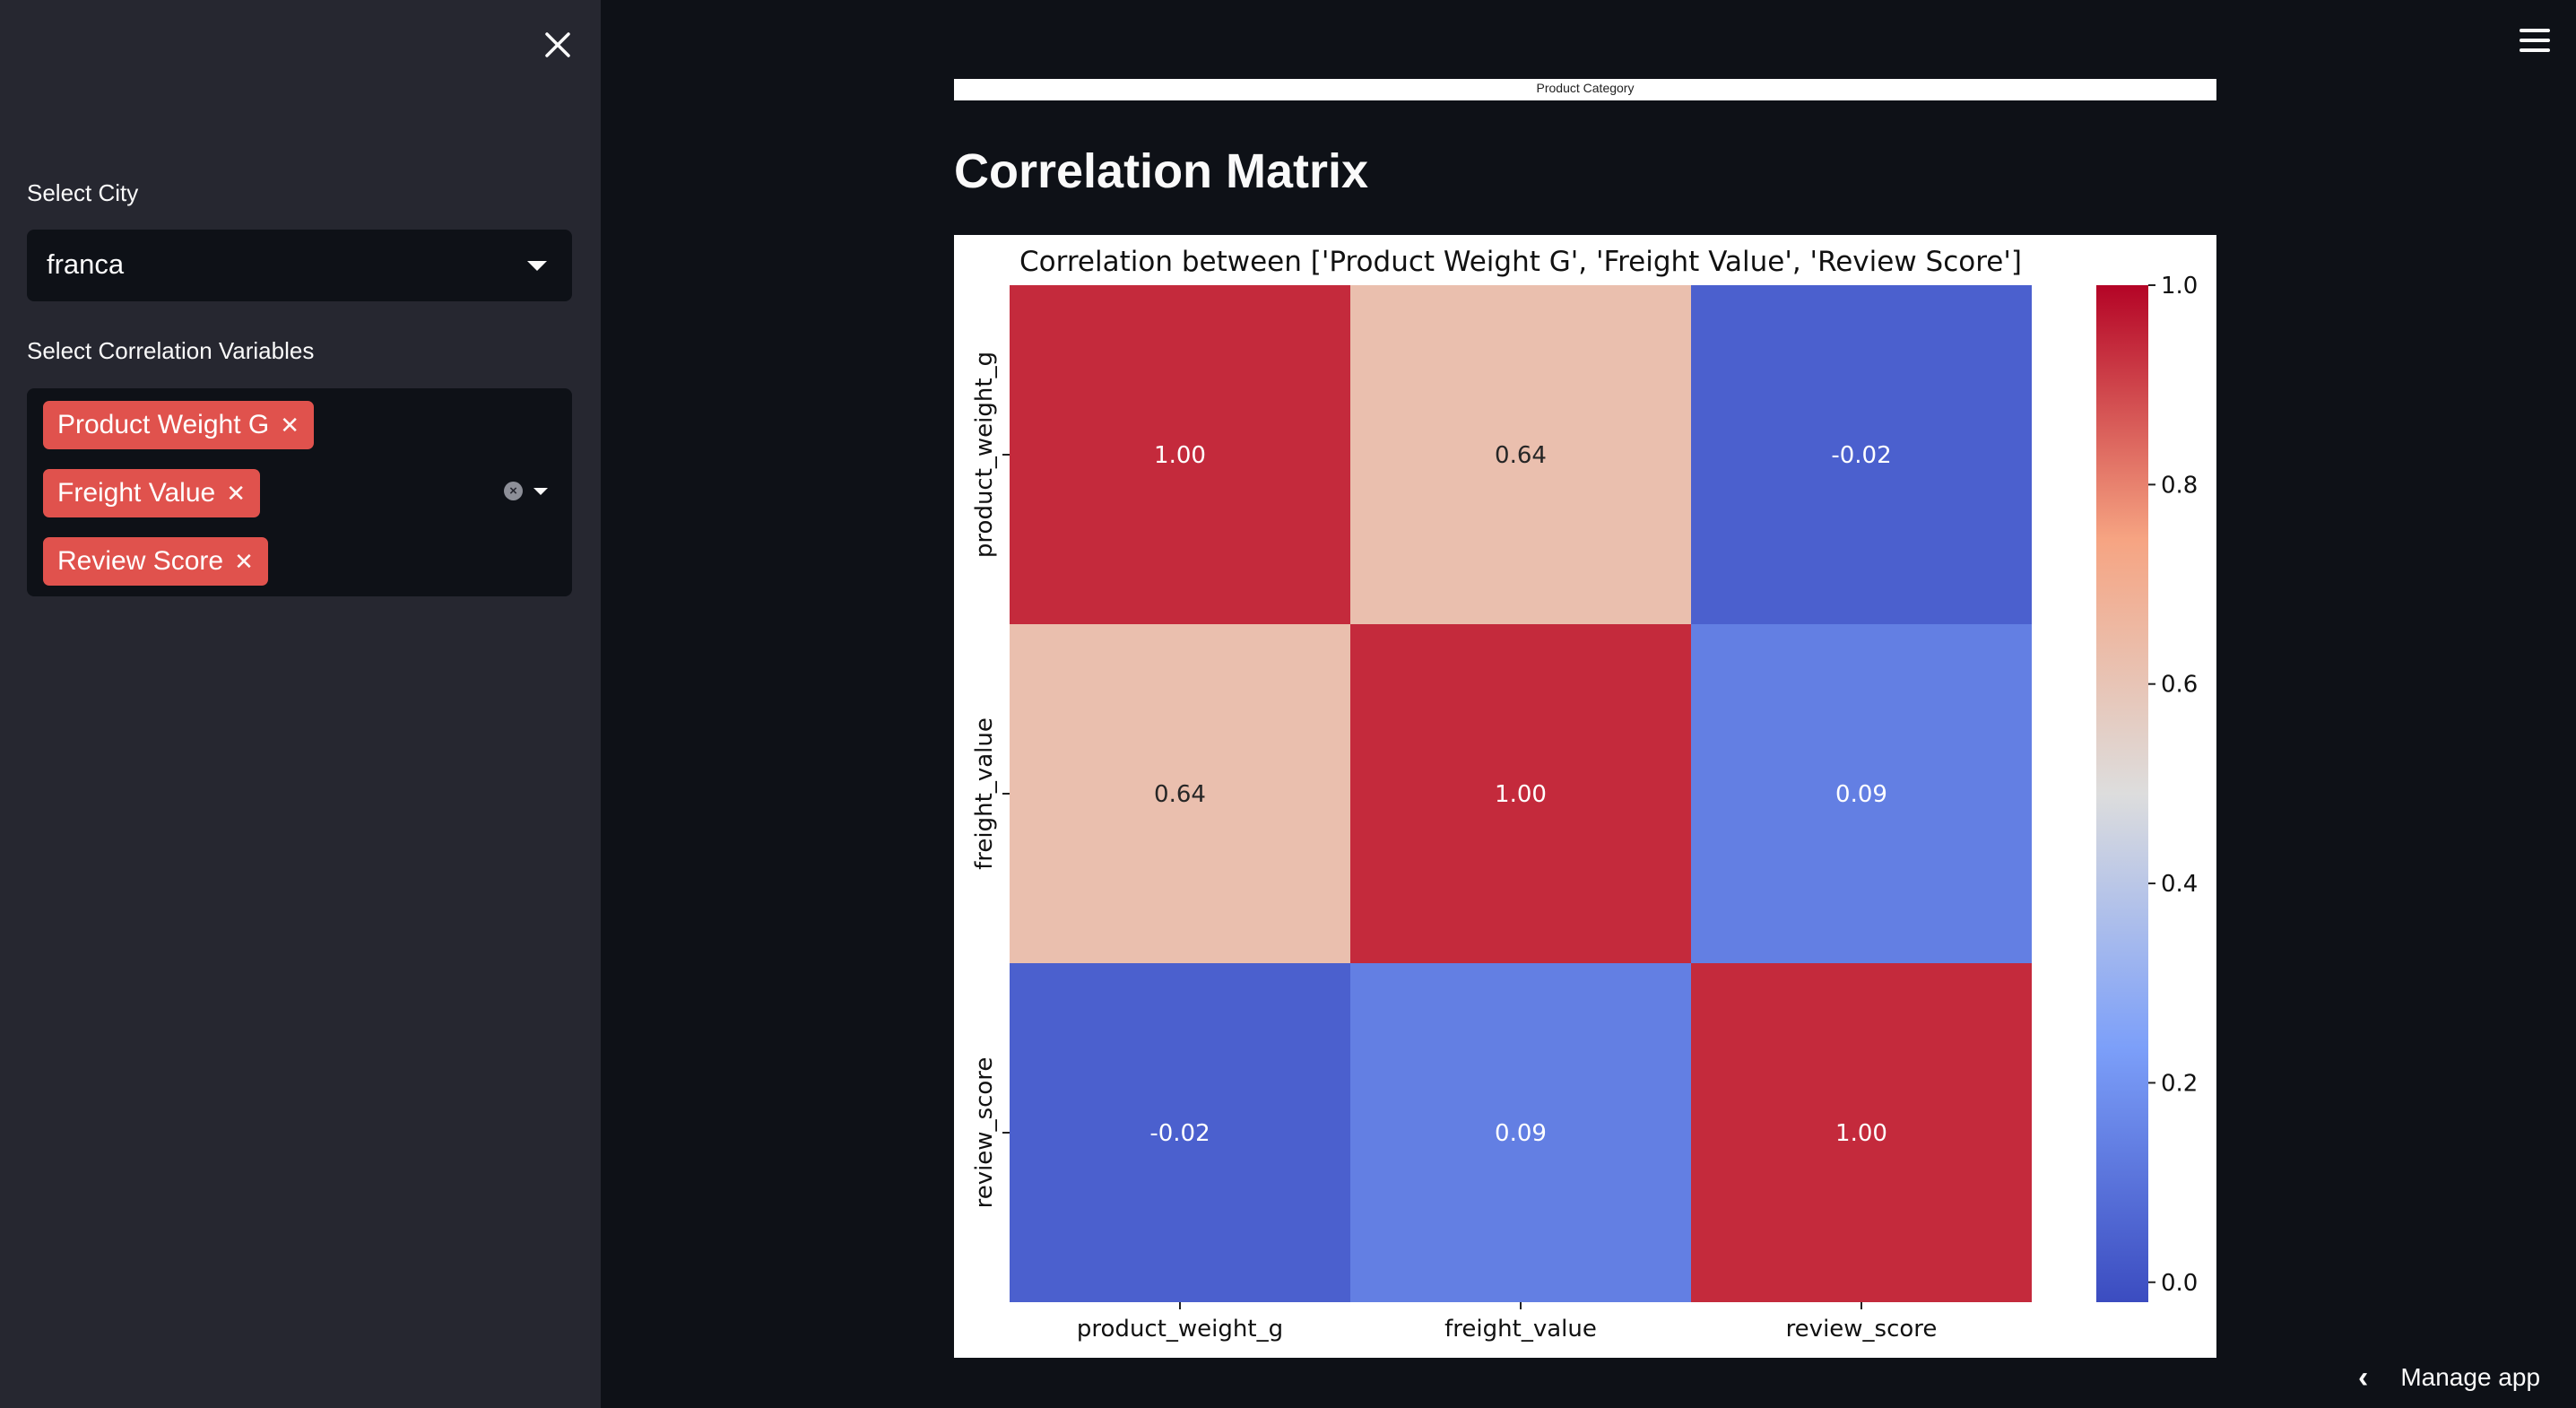 This screenshot has height=1408, width=2576. Describe the element at coordinates (2535, 40) in the screenshot. I see `menu-icon` at that location.